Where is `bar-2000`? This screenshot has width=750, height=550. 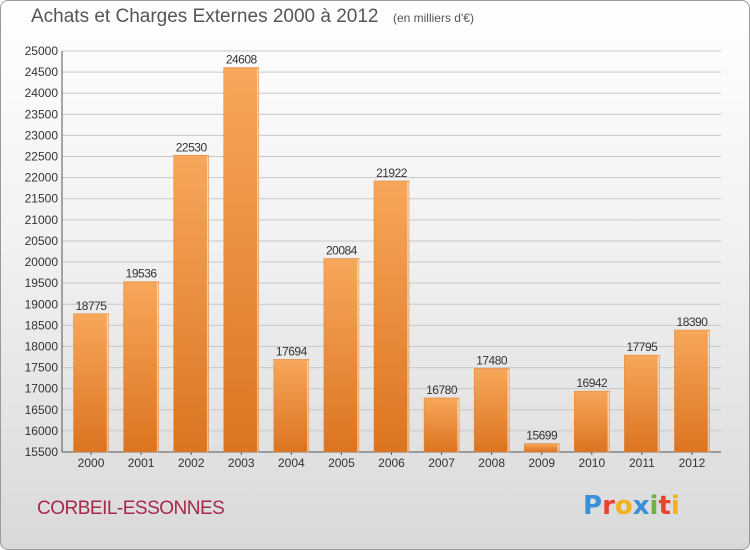 bar-2000 is located at coordinates (91, 383).